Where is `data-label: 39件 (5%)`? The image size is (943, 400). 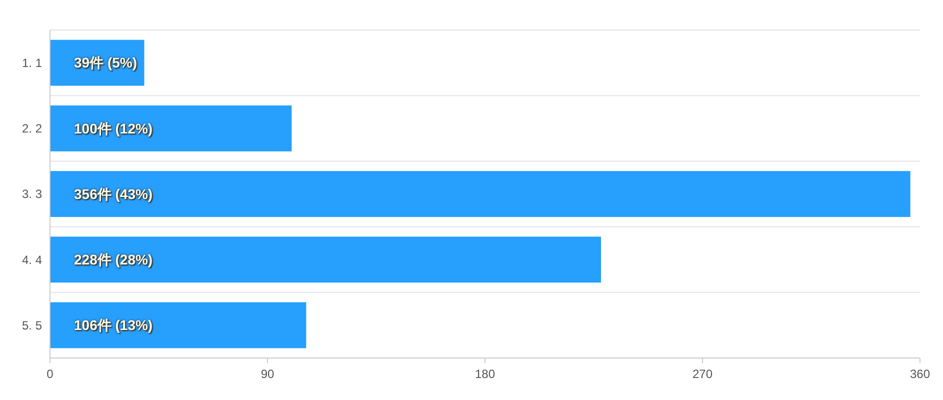
data-label: 39件 (5%) is located at coordinates (106, 62).